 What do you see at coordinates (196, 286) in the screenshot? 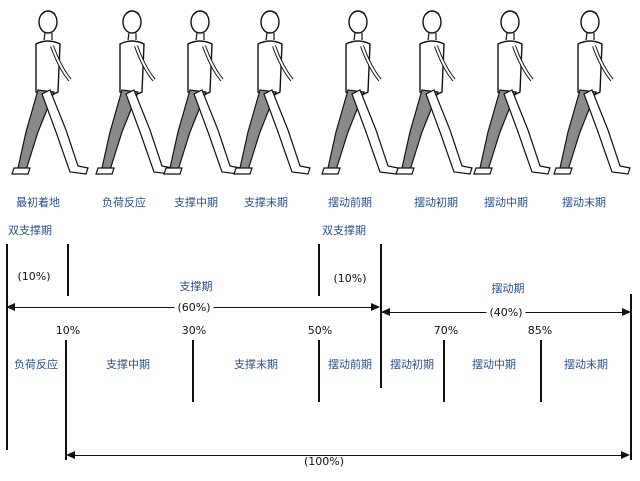
I see `stance-phase-label: 支撑期` at bounding box center [196, 286].